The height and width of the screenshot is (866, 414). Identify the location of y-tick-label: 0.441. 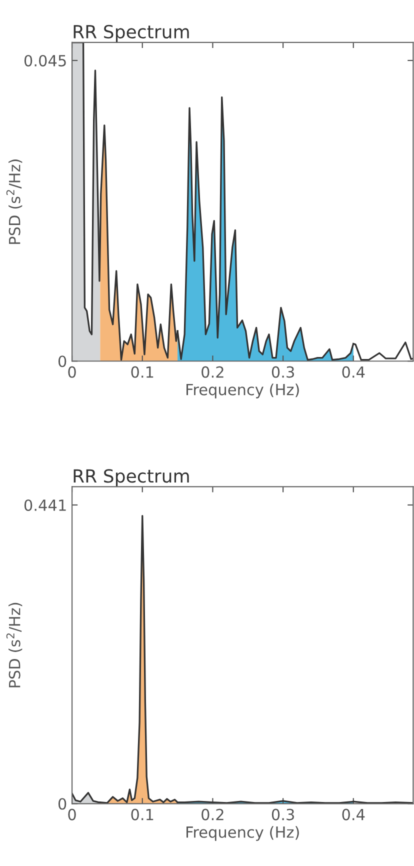
(45, 505).